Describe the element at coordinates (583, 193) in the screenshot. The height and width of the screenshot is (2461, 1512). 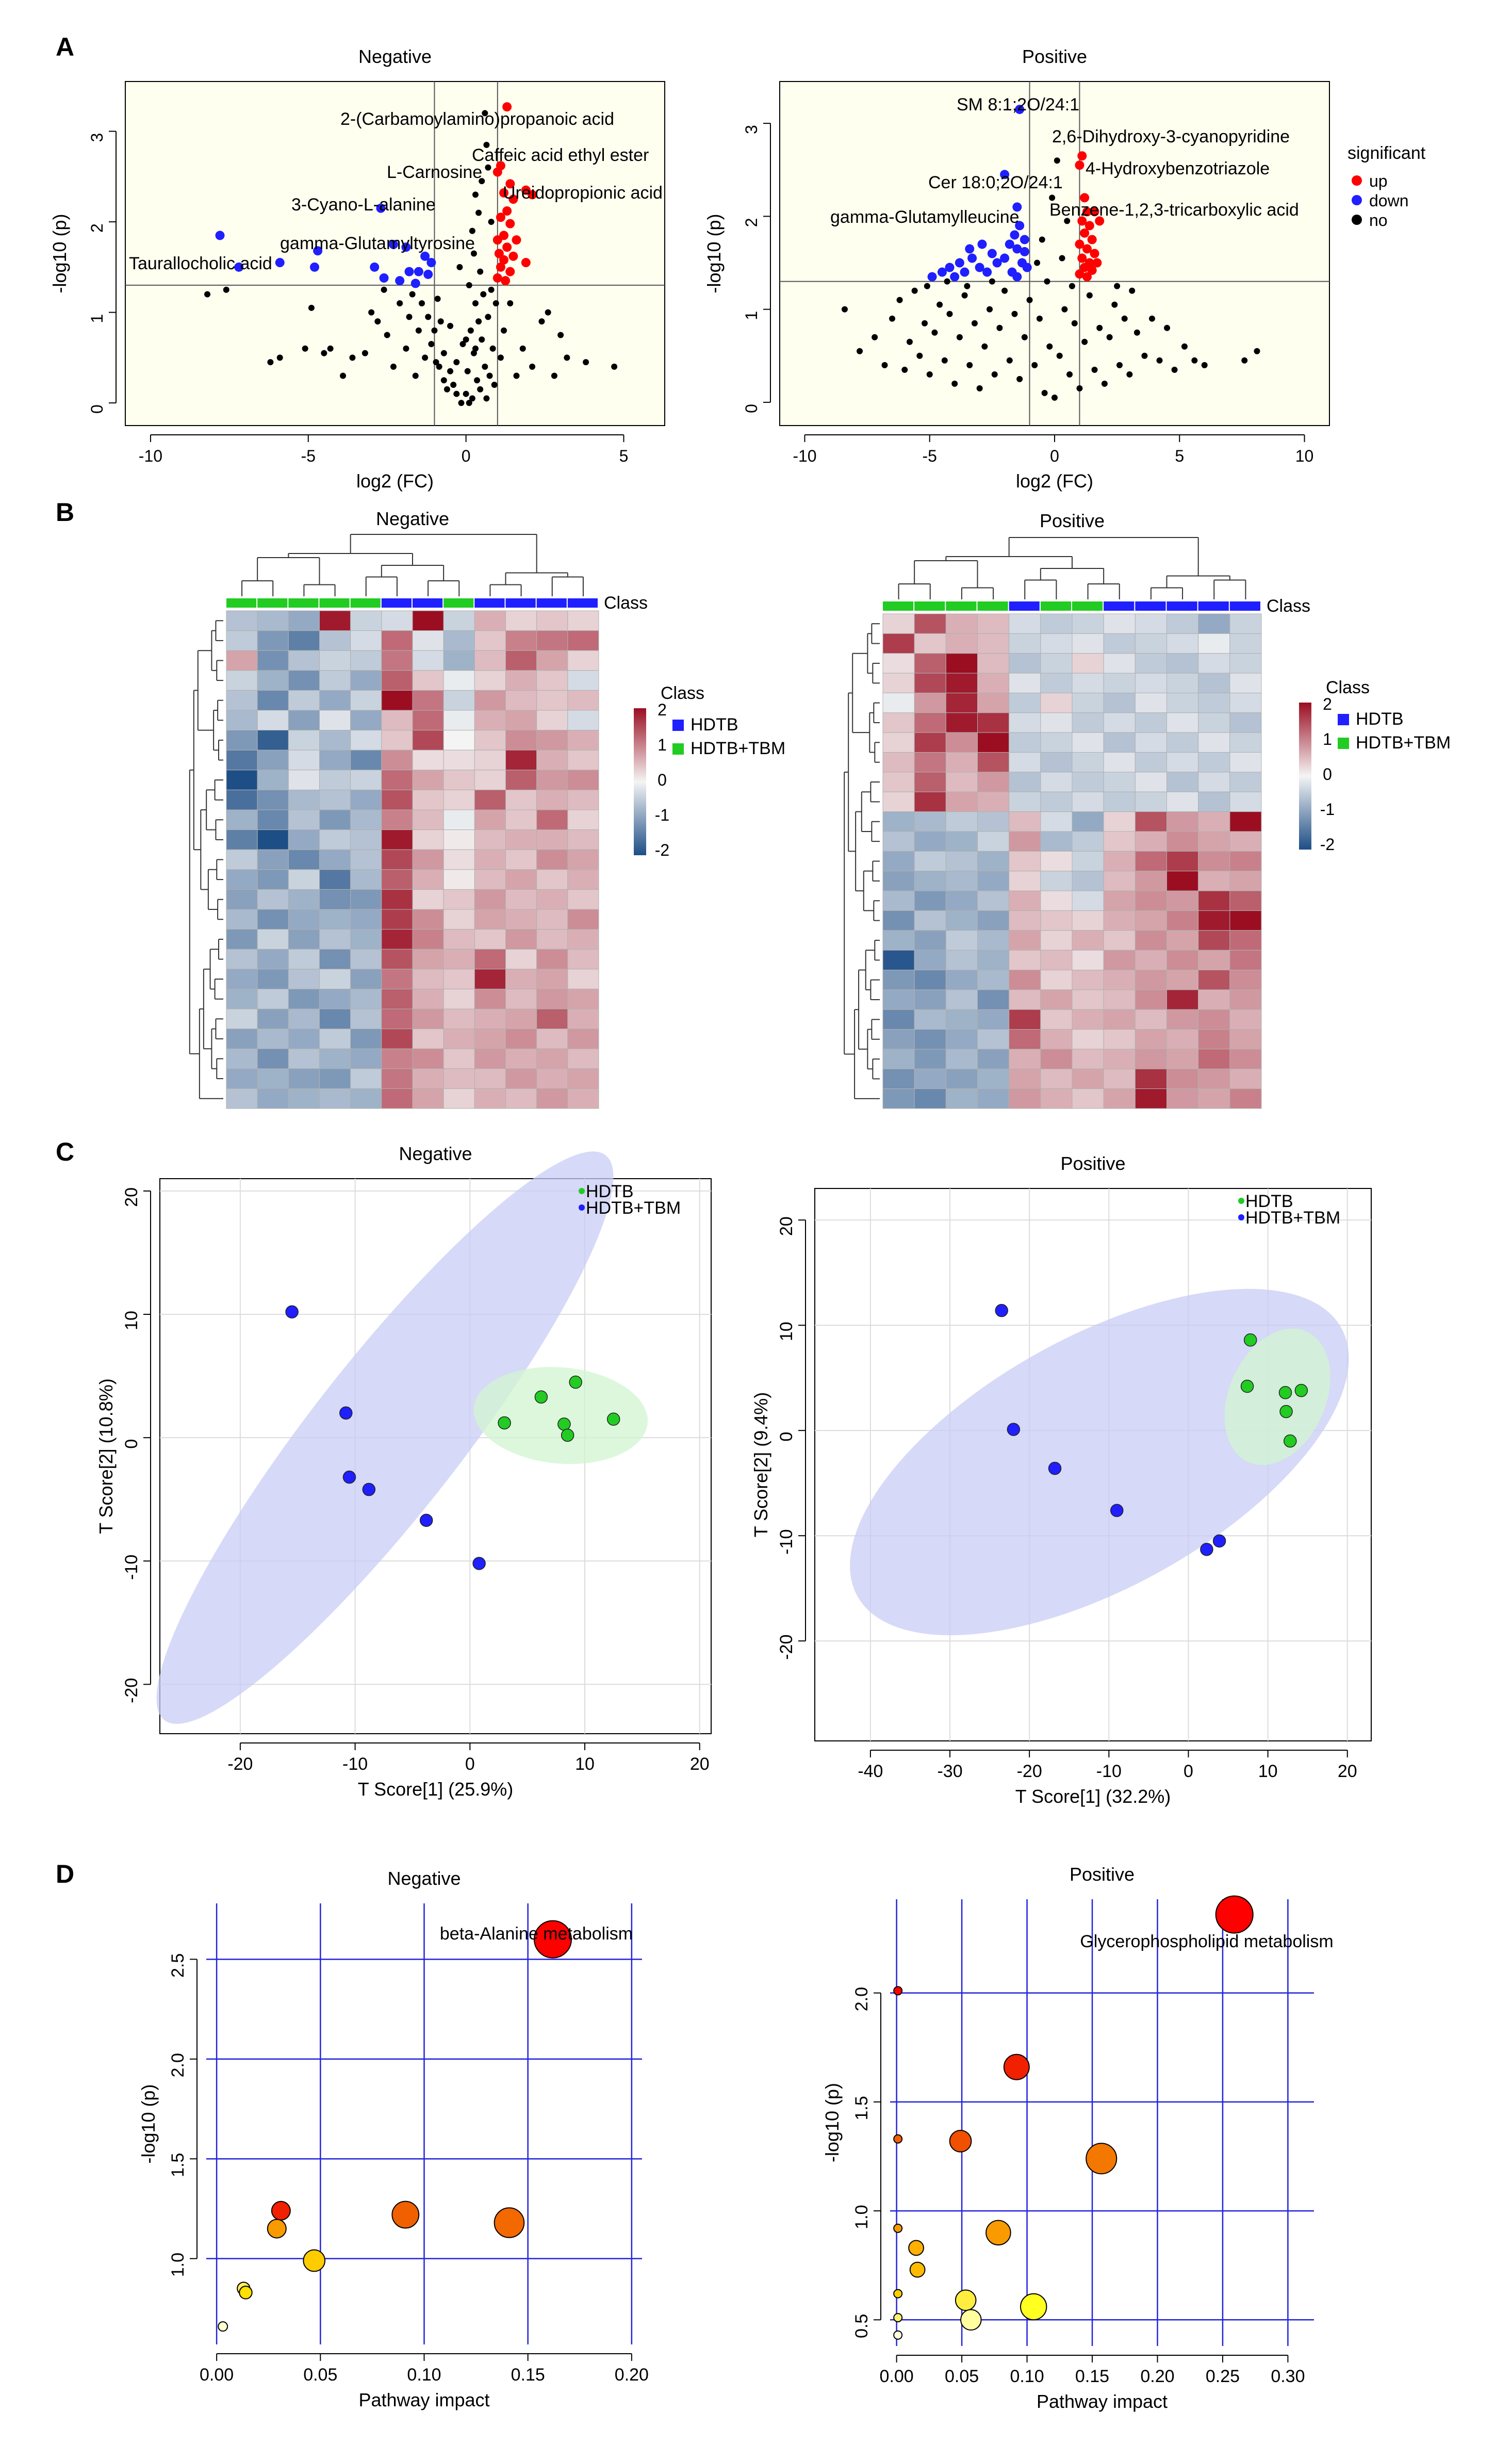
I see `point-label: Ureidopropionic acid` at that location.